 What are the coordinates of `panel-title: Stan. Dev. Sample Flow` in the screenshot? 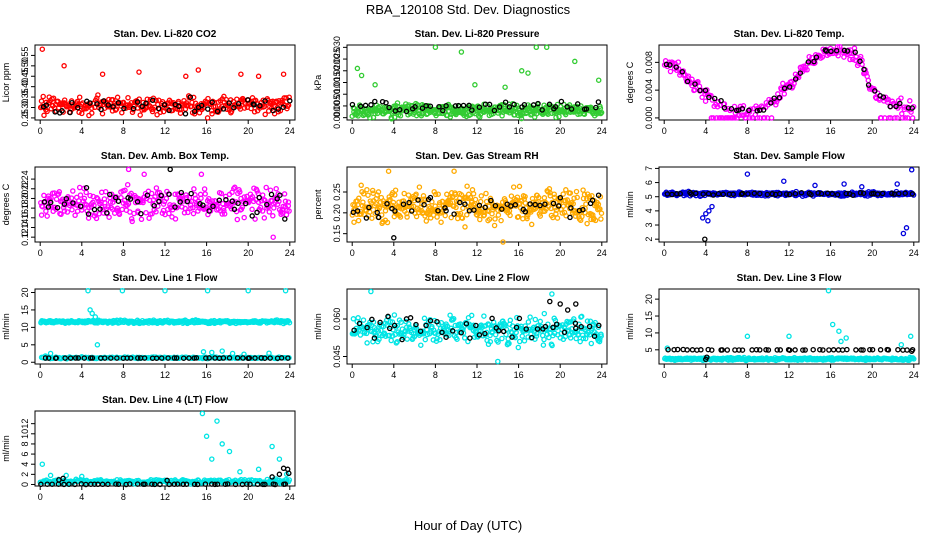 It's located at (789, 156).